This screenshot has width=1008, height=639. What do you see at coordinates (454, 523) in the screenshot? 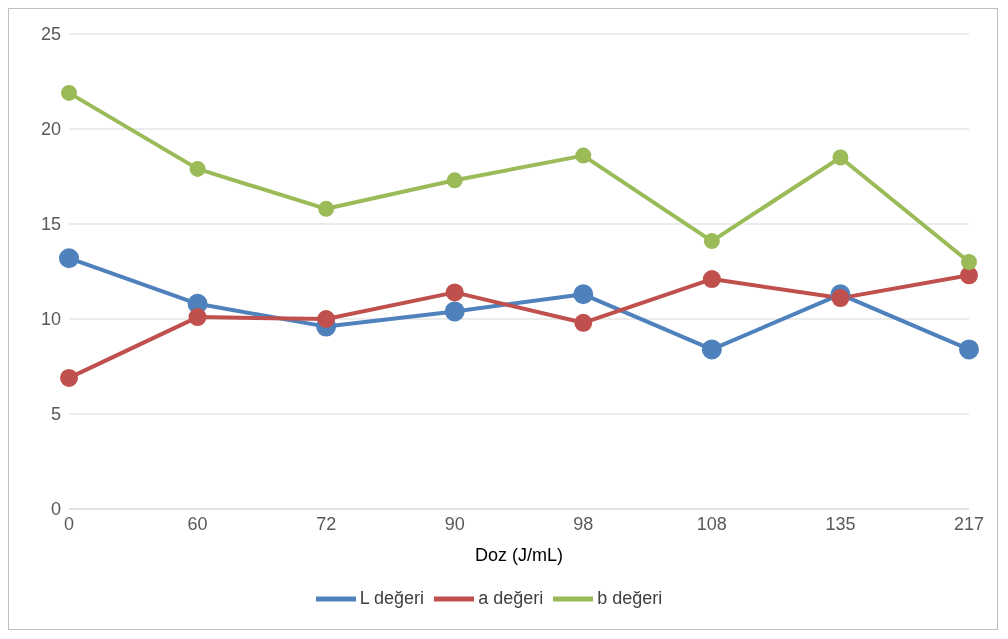
I see `x-tick-label: 90` at bounding box center [454, 523].